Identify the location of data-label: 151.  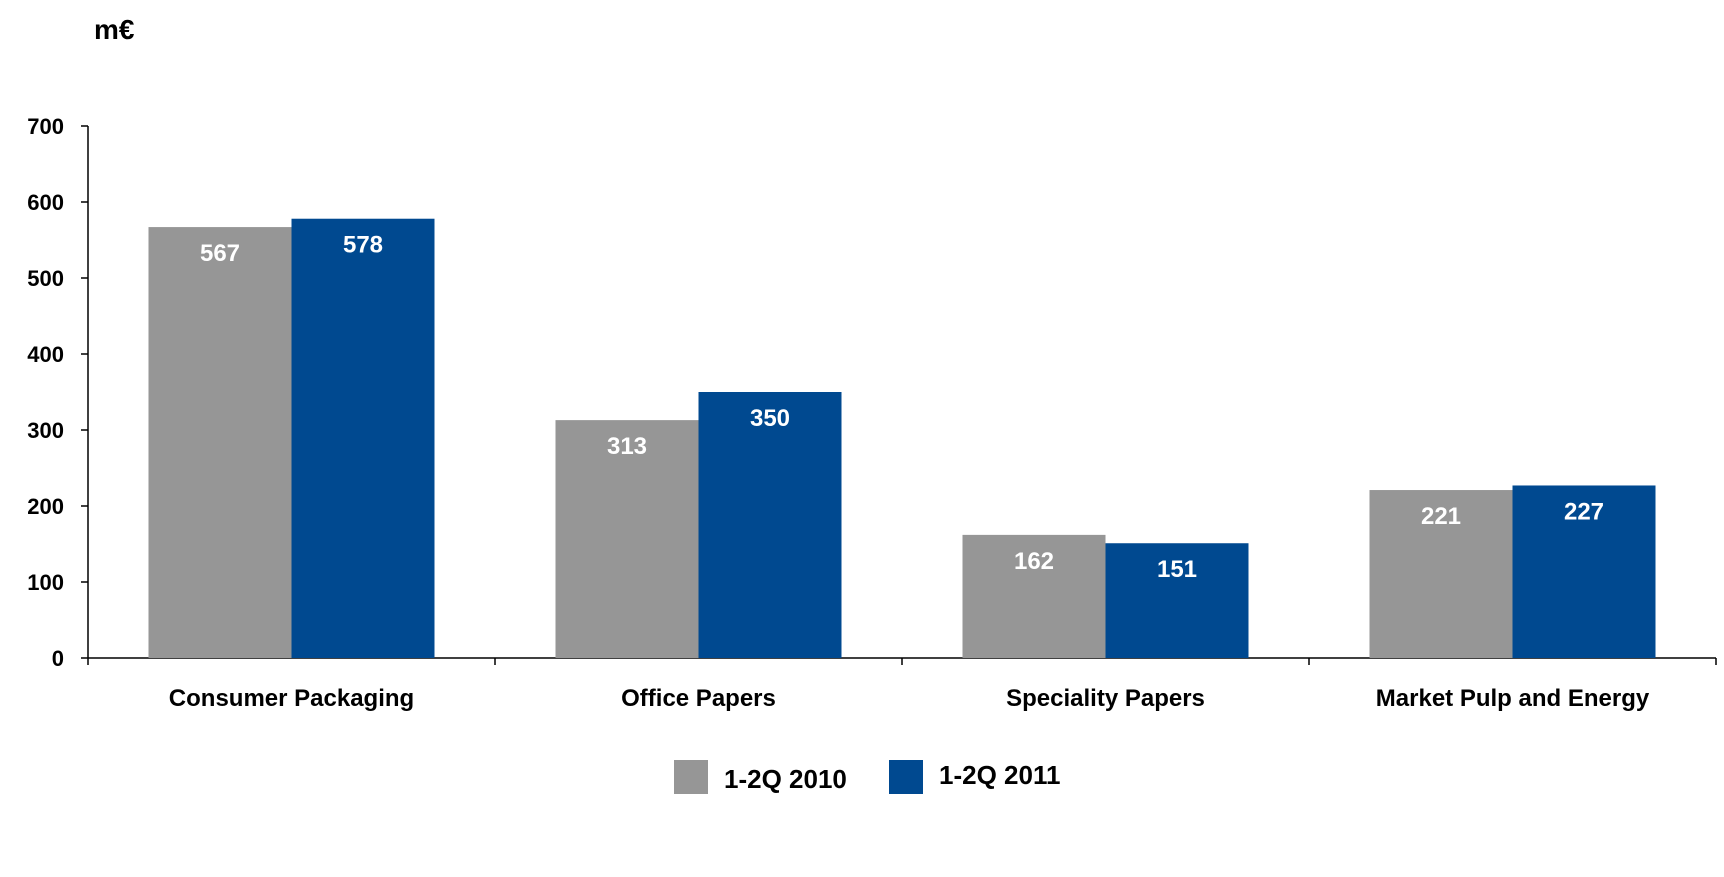
(1177, 569).